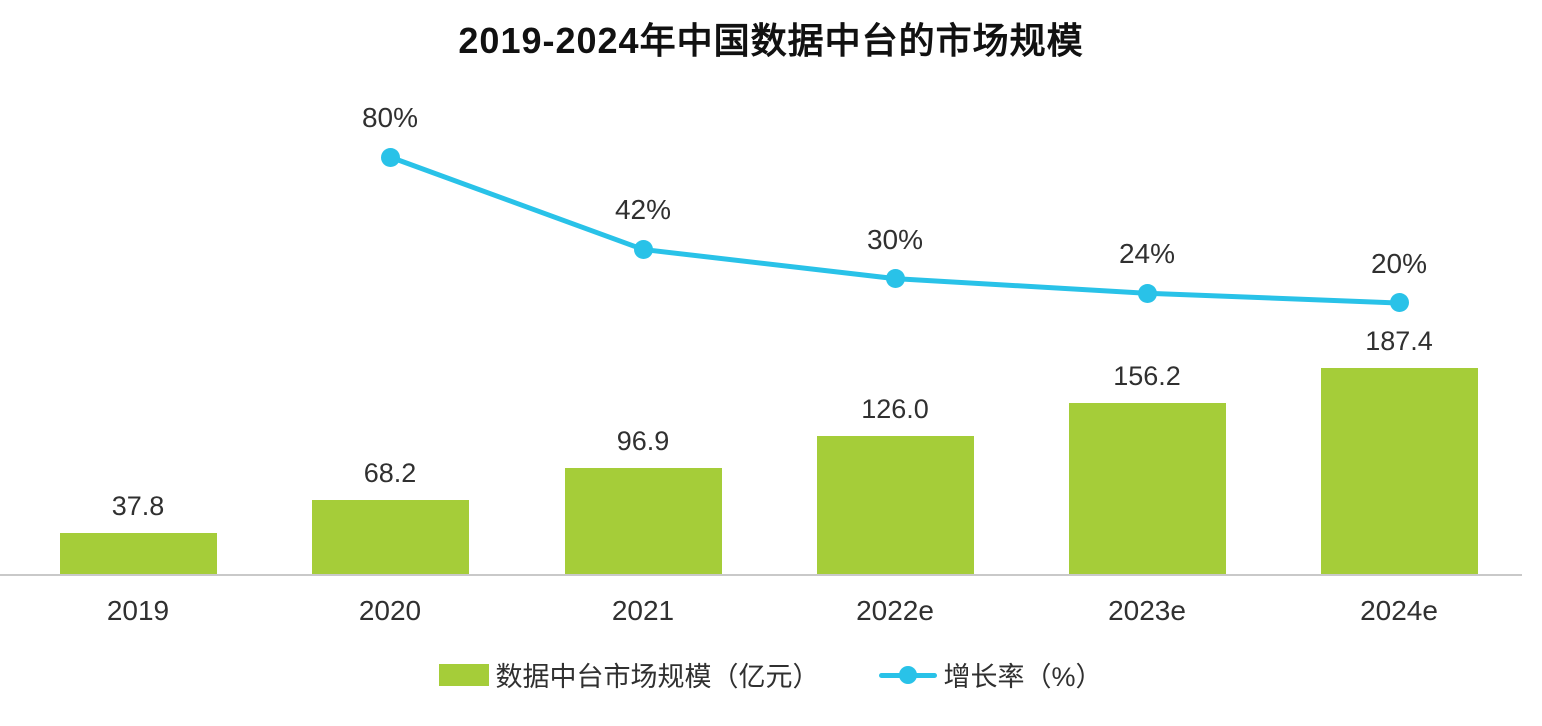  I want to click on growth-point-2022e, so click(895, 279).